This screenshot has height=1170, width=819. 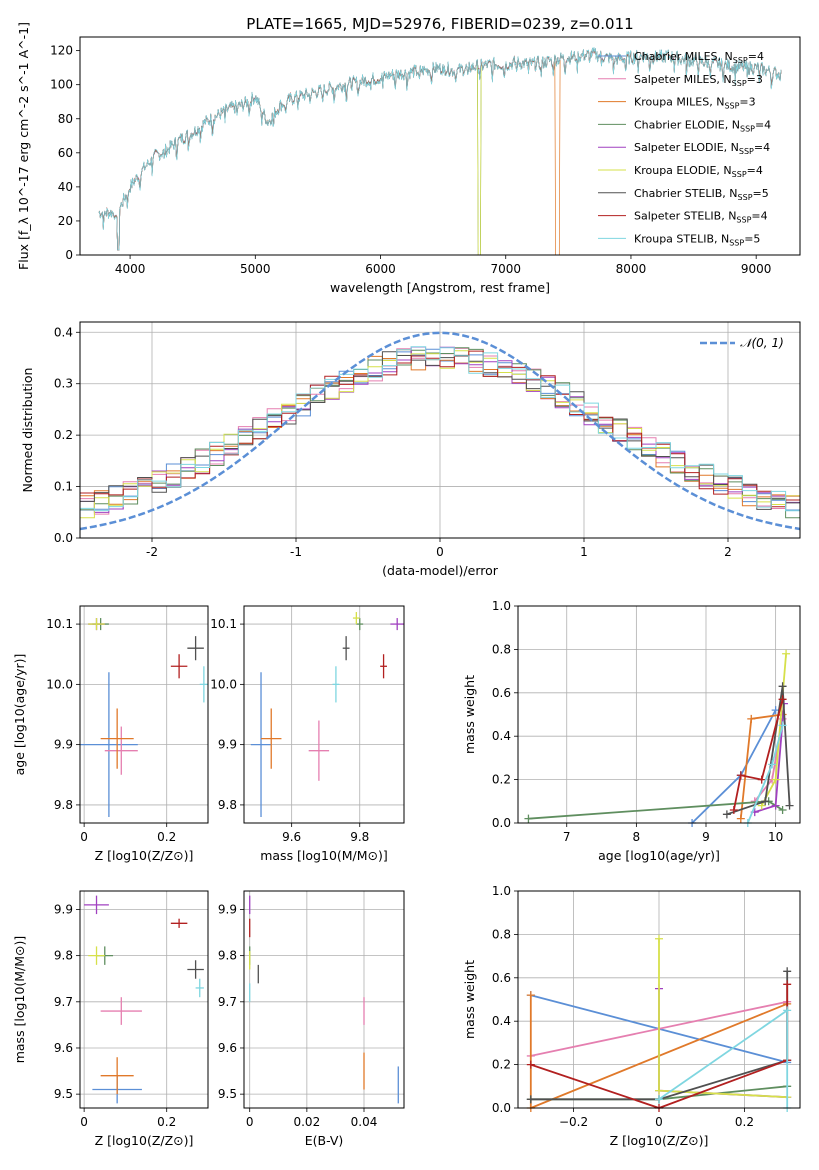 I want to click on x-tick-label: 8, so click(x=637, y=837).